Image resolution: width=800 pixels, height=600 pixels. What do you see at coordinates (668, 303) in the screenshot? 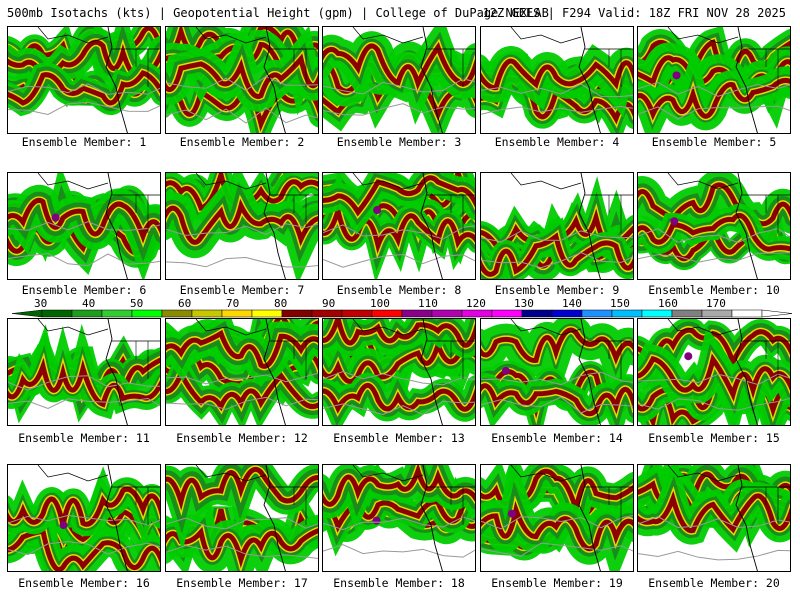
I see `colorbar-tick-label: 160` at bounding box center [668, 303].